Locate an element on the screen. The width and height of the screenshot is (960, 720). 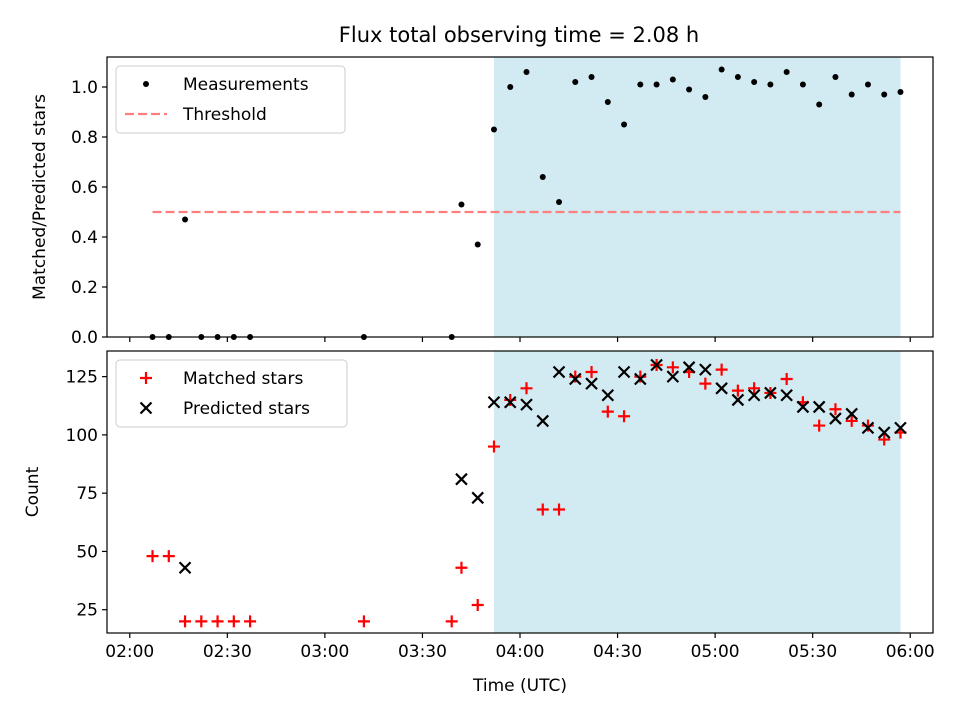
legend-label: Measurements is located at coordinates (246, 85).